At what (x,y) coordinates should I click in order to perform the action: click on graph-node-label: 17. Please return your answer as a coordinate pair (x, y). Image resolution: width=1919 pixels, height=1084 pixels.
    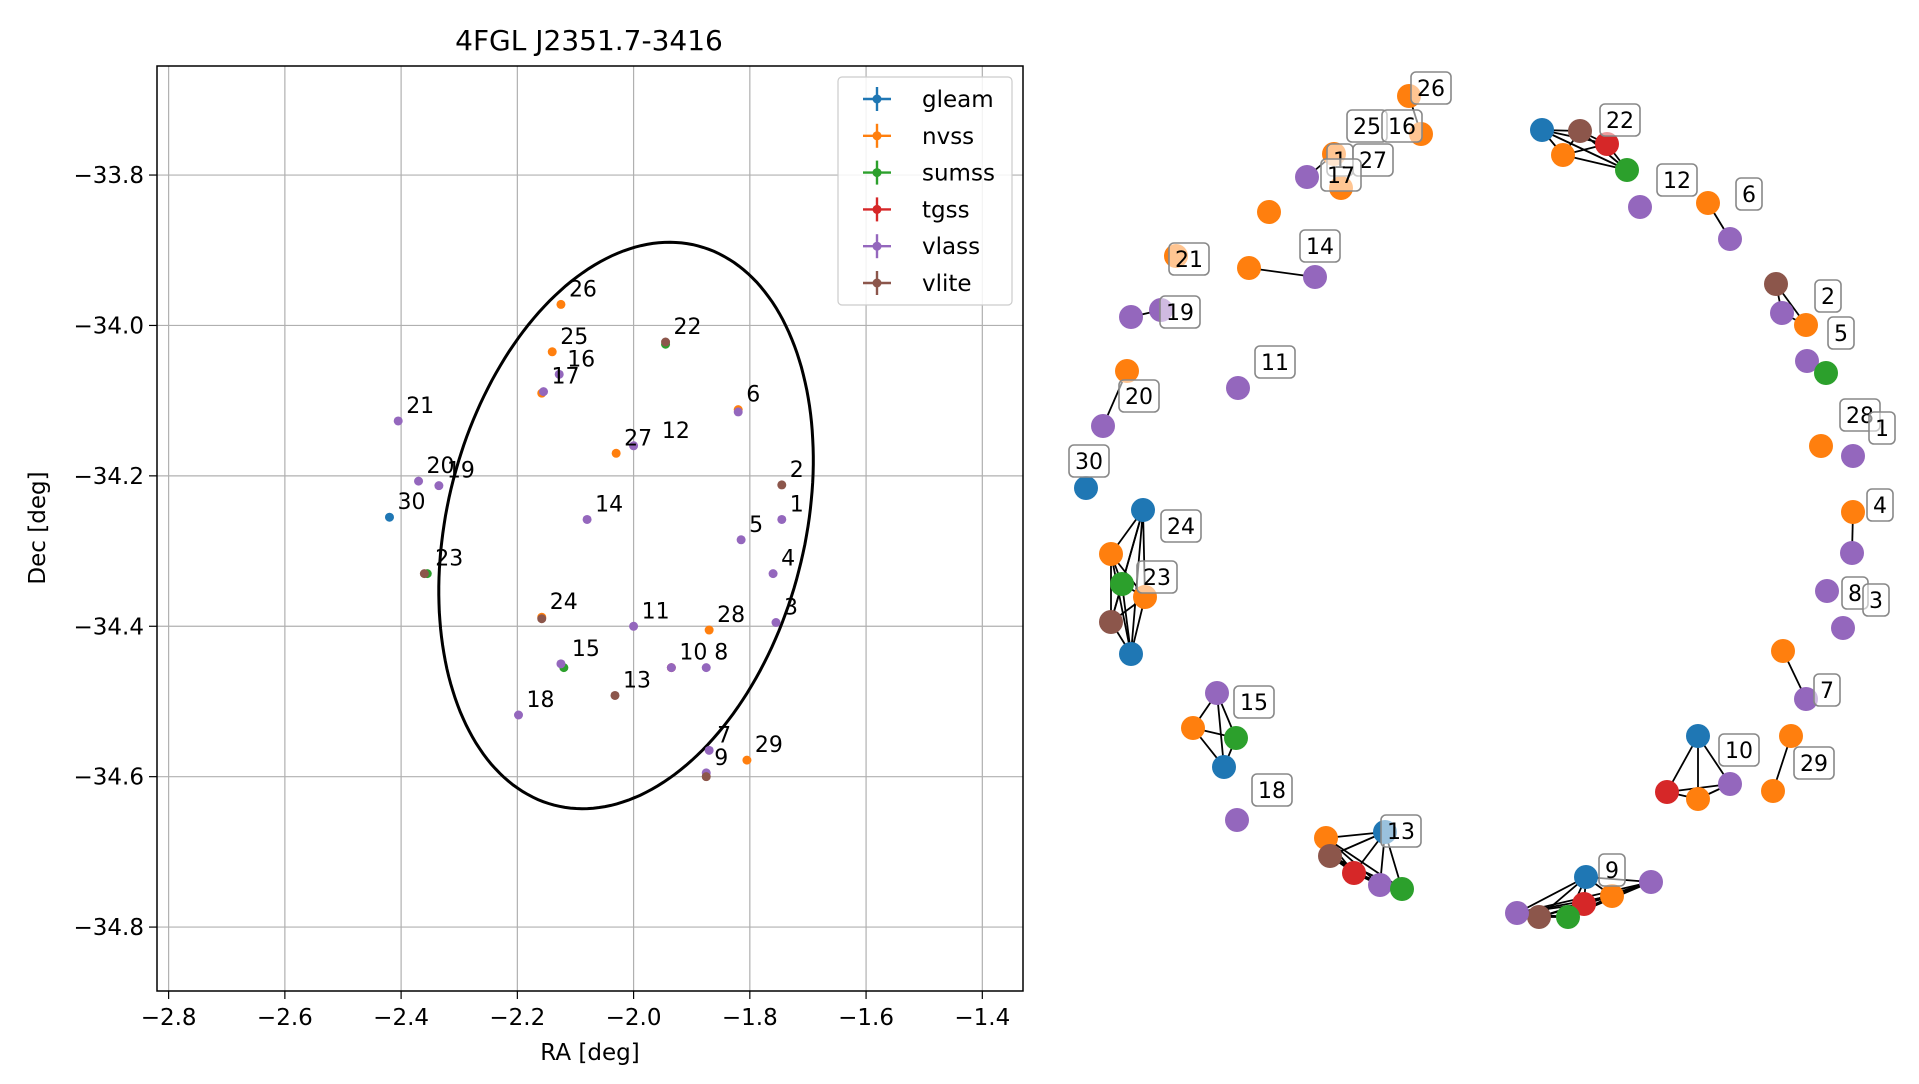
    Looking at the image, I should click on (1341, 175).